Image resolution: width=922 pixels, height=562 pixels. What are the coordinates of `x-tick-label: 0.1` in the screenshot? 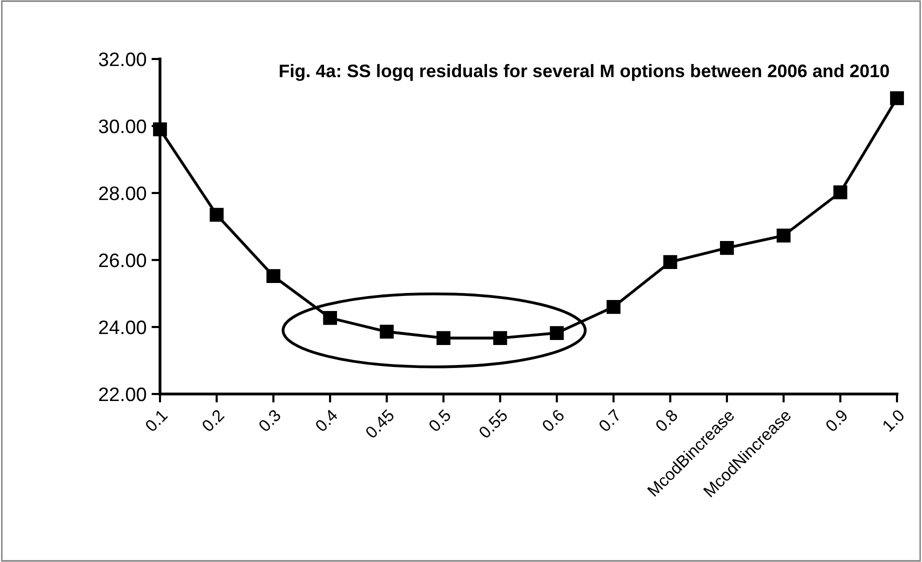 It's located at (156, 420).